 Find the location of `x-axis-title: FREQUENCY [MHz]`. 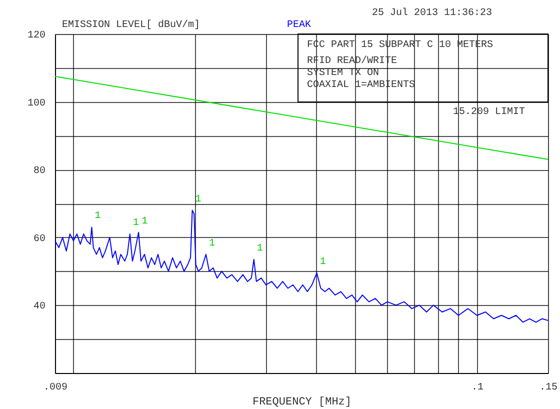

x-axis-title: FREQUENCY [MHz] is located at coordinates (302, 402).